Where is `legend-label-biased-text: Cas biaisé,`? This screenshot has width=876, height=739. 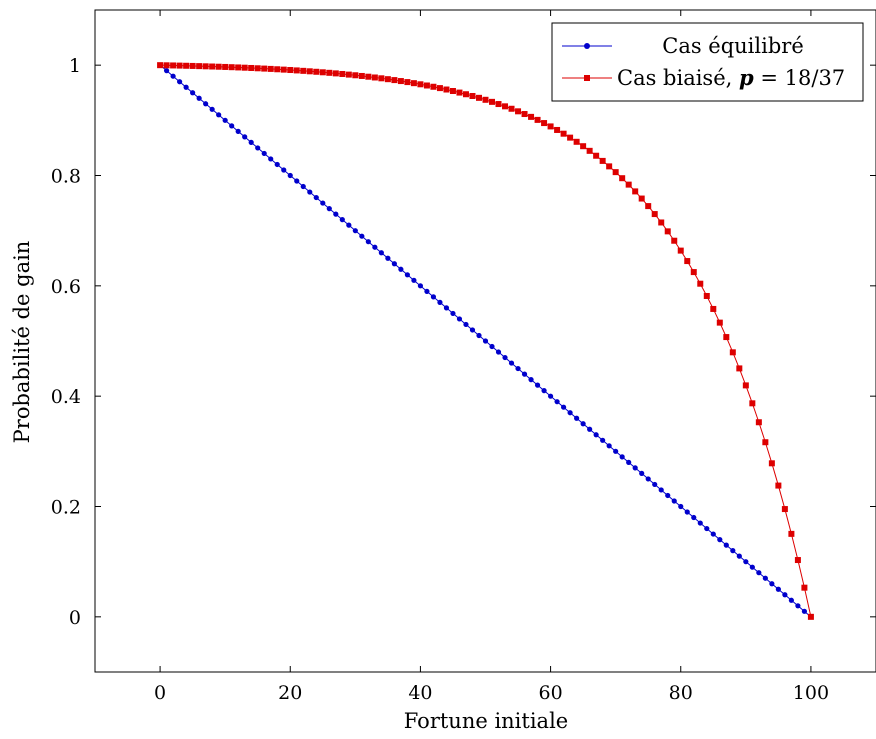
legend-label-biased-text: Cas biaisé, is located at coordinates (678, 78).